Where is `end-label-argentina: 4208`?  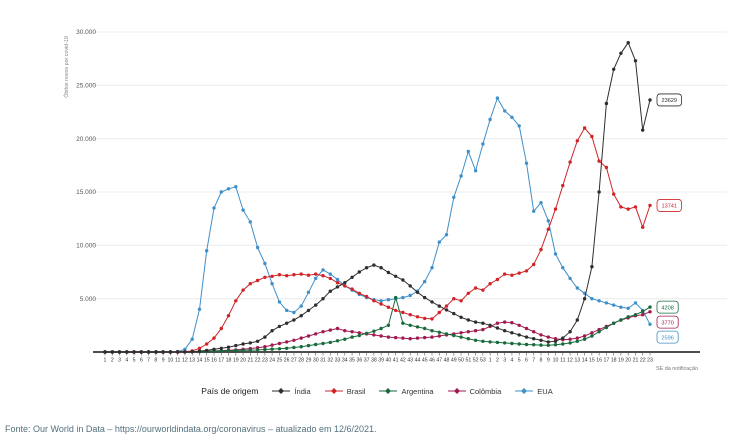
end-label-argentina: 4208 is located at coordinates (667, 308).